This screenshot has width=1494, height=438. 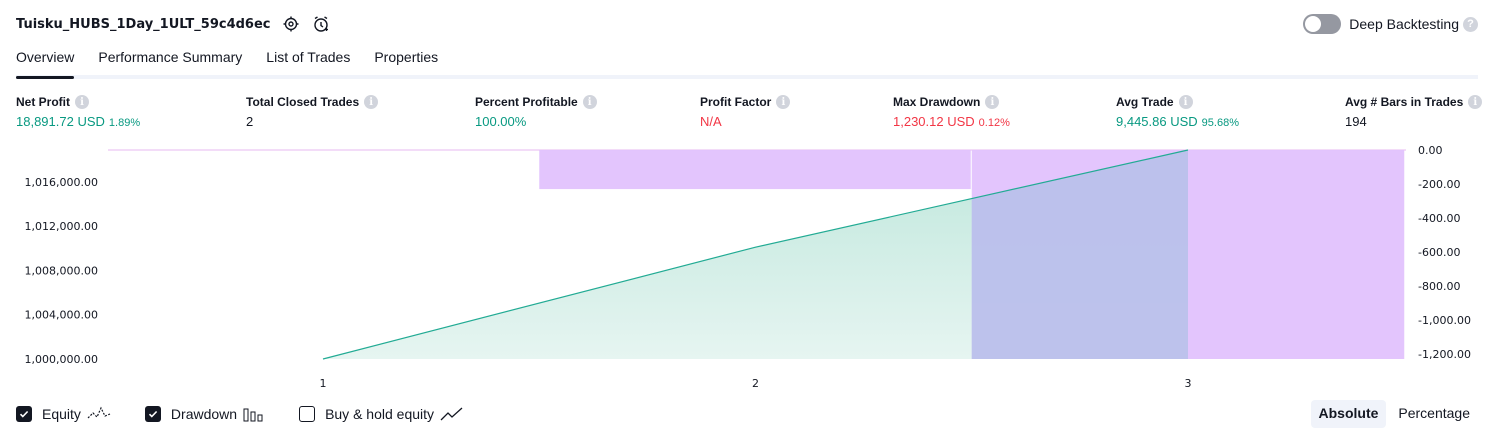 I want to click on equity-checkbox: Equity, so click(x=63, y=414).